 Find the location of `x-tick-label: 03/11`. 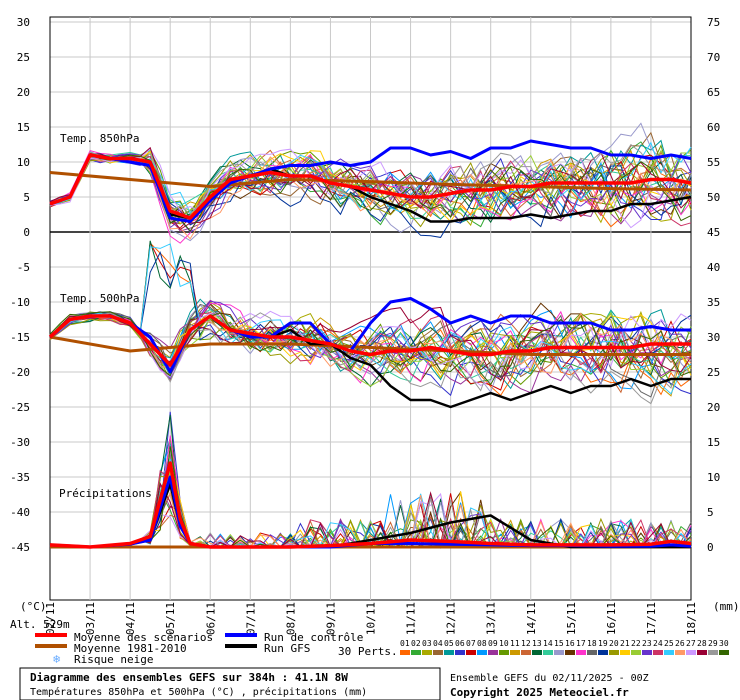

x-tick-label: 03/11 is located at coordinates (90, 618).